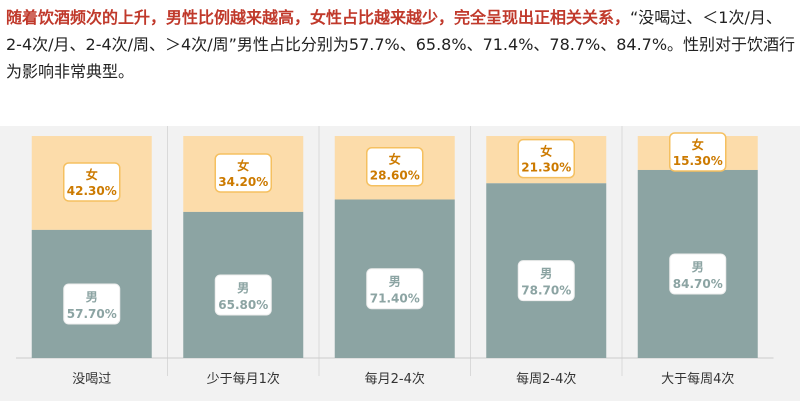 The height and width of the screenshot is (401, 800). Describe the element at coordinates (243, 305) in the screenshot. I see `male-value-label: 65.80%` at that location.